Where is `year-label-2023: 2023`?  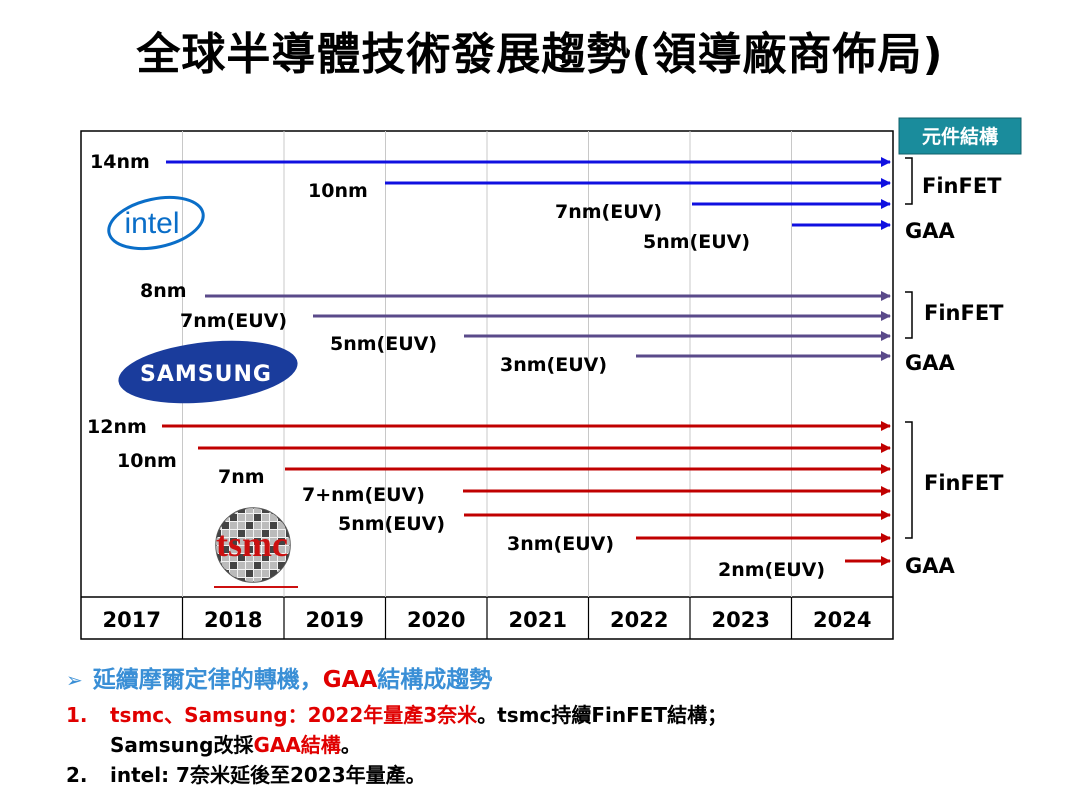 year-label-2023: 2023 is located at coordinates (741, 620).